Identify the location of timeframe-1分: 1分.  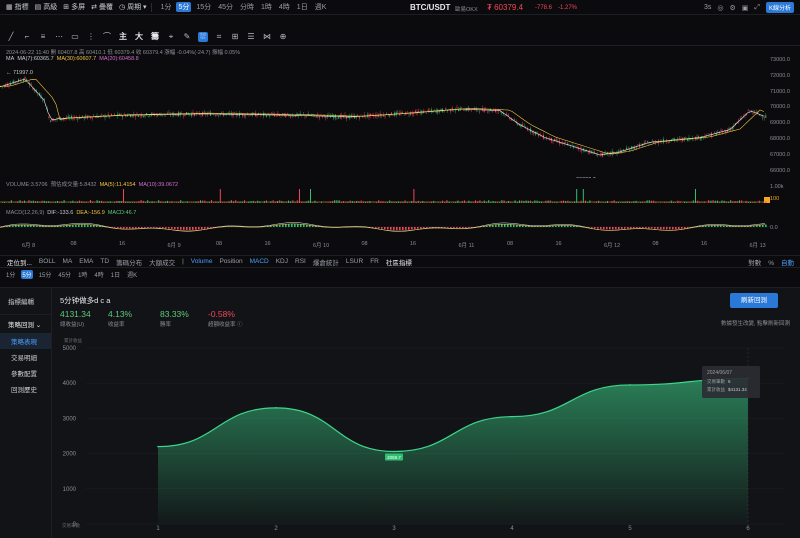
(166, 7).